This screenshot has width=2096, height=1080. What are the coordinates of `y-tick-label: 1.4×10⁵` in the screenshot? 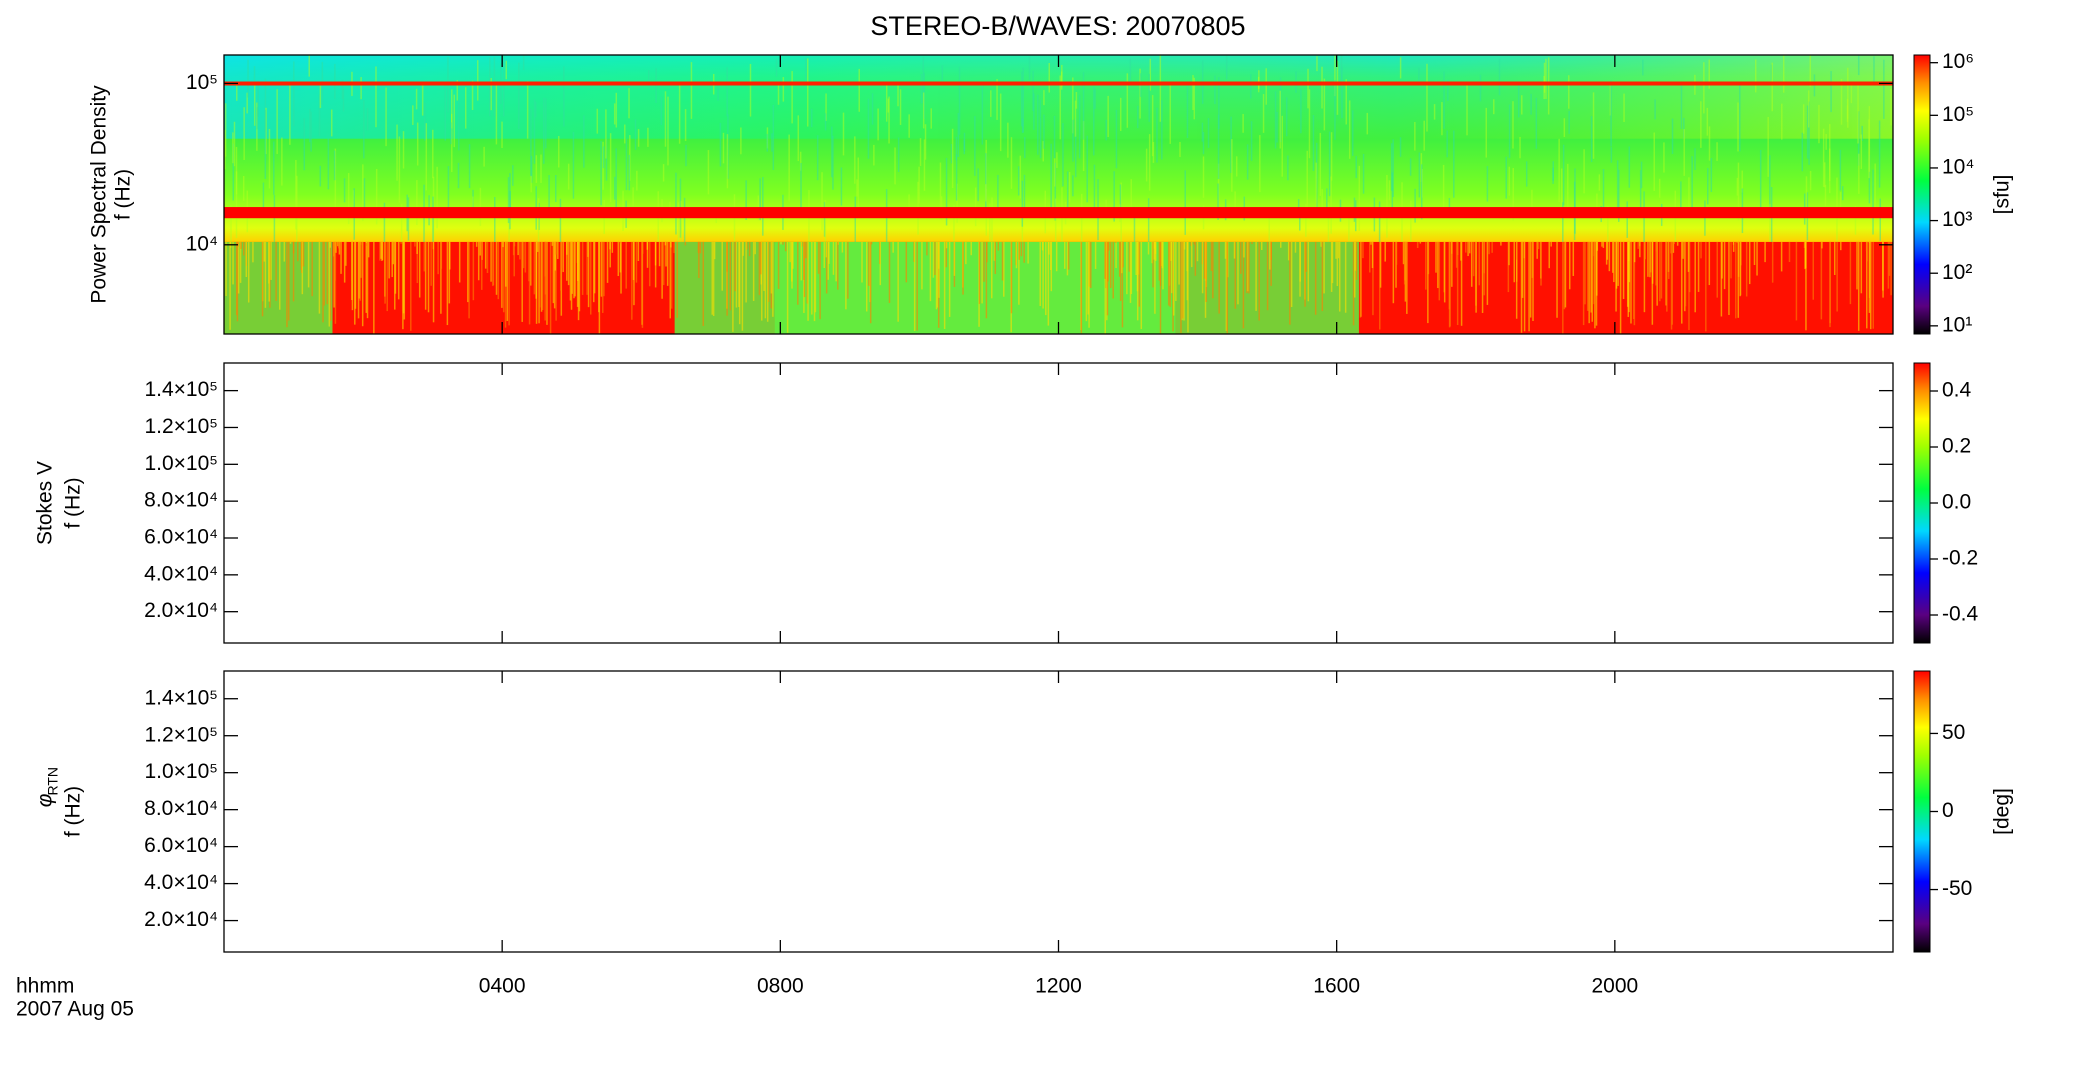 It's located at (181, 697).